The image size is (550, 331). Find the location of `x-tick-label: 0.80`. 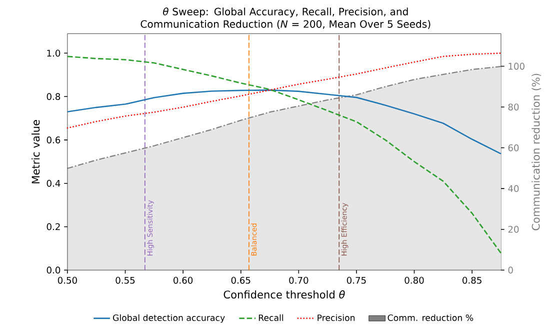

x-tick-label: 0.80 is located at coordinates (414, 280).